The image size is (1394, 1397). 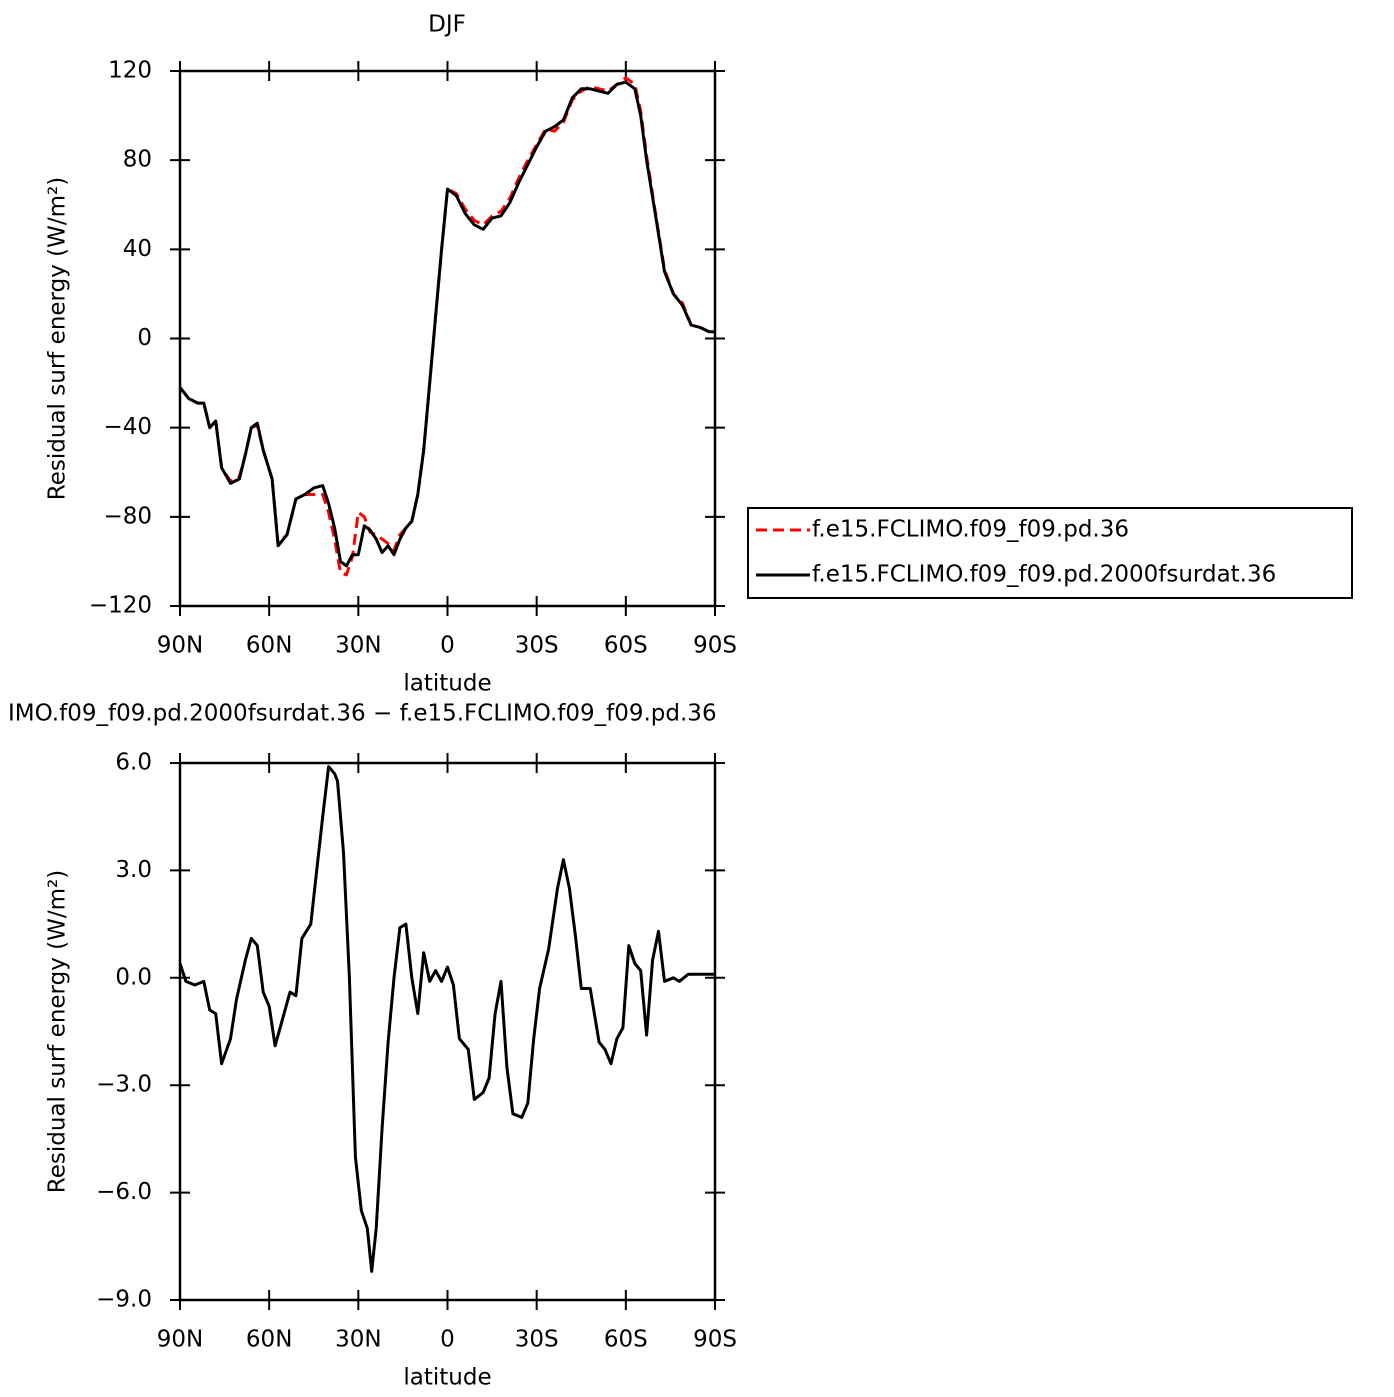 I want to click on y-tick-label: −3.0, so click(x=124, y=1085).